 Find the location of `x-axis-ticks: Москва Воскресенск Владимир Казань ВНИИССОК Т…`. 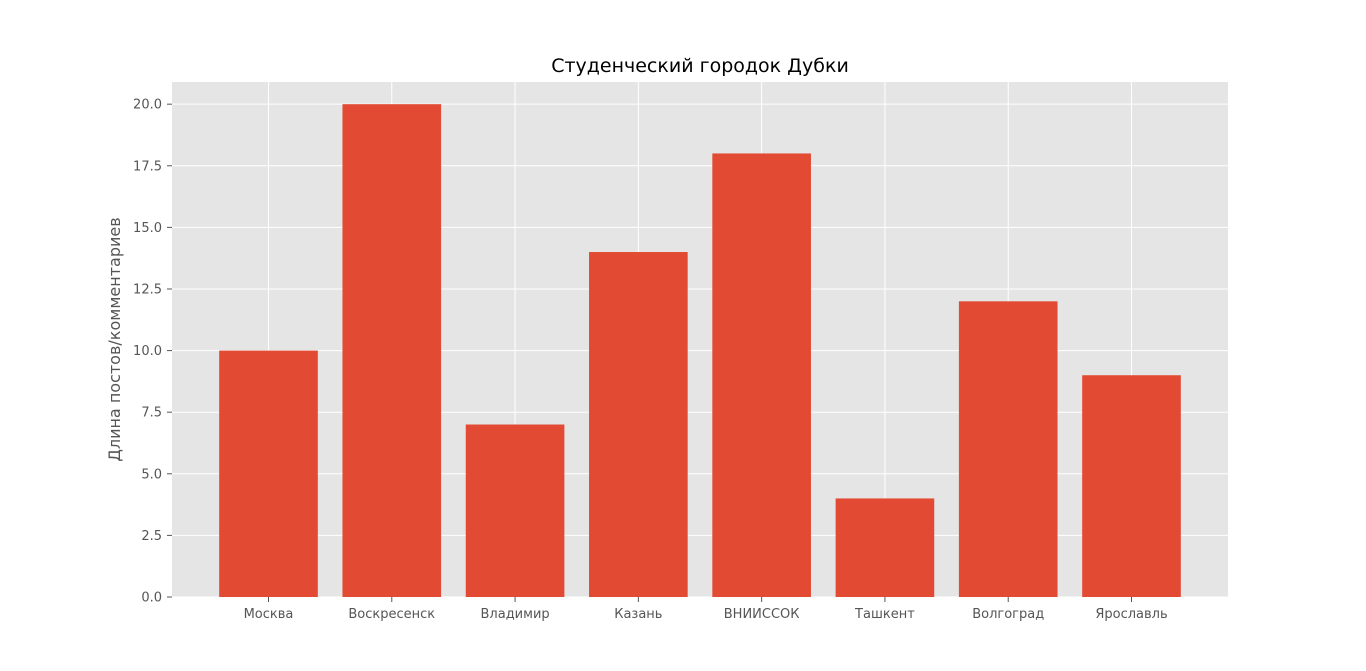

x-axis-ticks: Москва Воскресенск Владимир Казань ВНИИССОК Т… is located at coordinates (706, 609).